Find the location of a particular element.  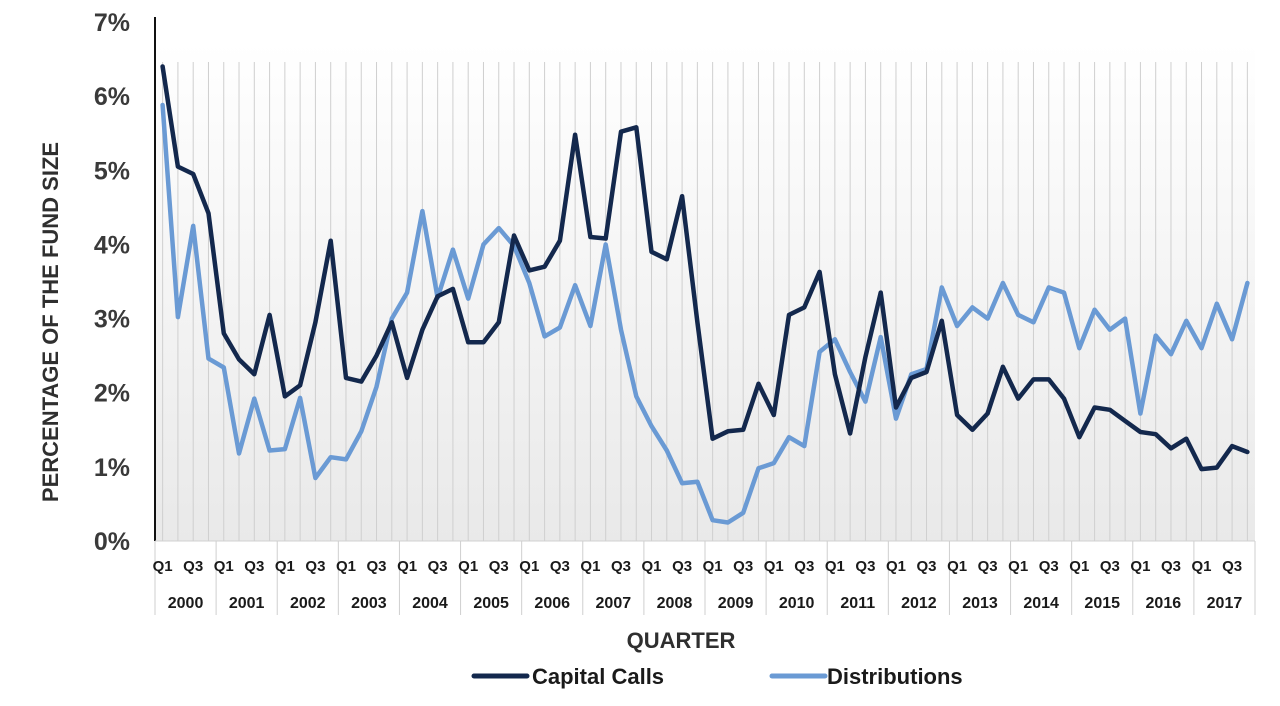

legend-label-capital-calls: Capital Calls is located at coordinates (598, 676).